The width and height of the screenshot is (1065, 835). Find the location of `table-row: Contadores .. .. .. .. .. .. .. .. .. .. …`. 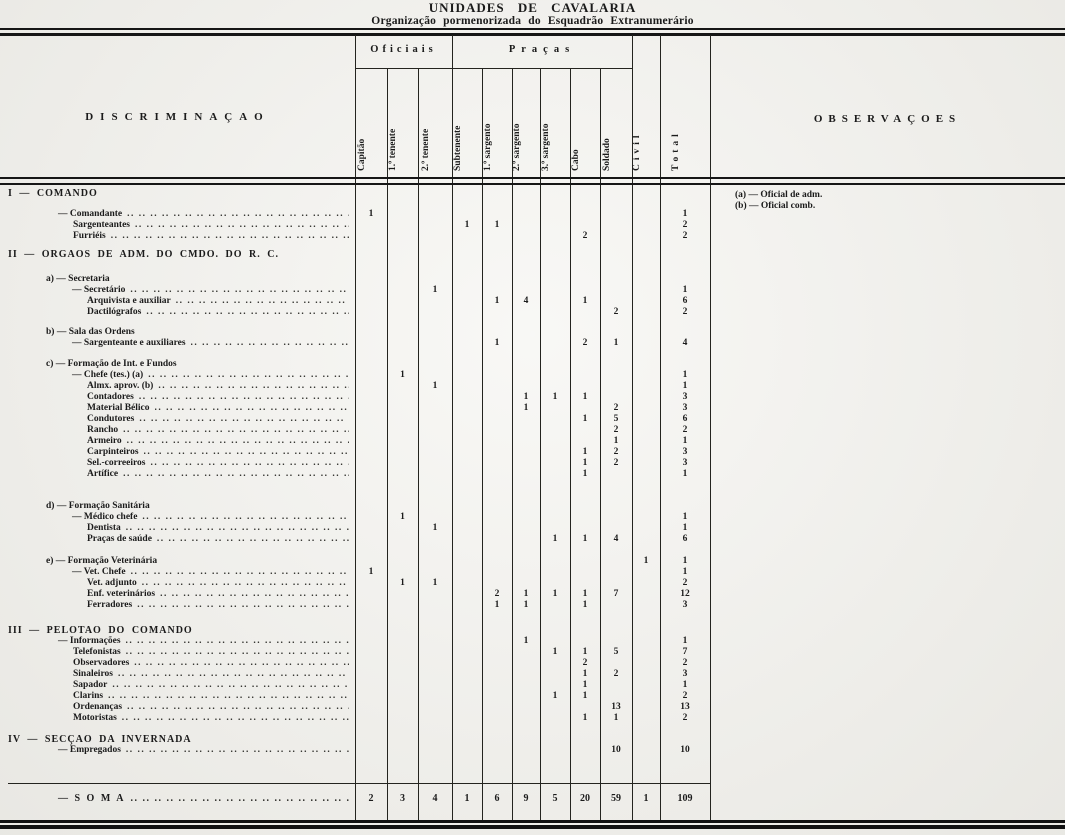

table-row: Contadores .. .. .. .. .. .. .. .. .. .. … is located at coordinates (532, 397).